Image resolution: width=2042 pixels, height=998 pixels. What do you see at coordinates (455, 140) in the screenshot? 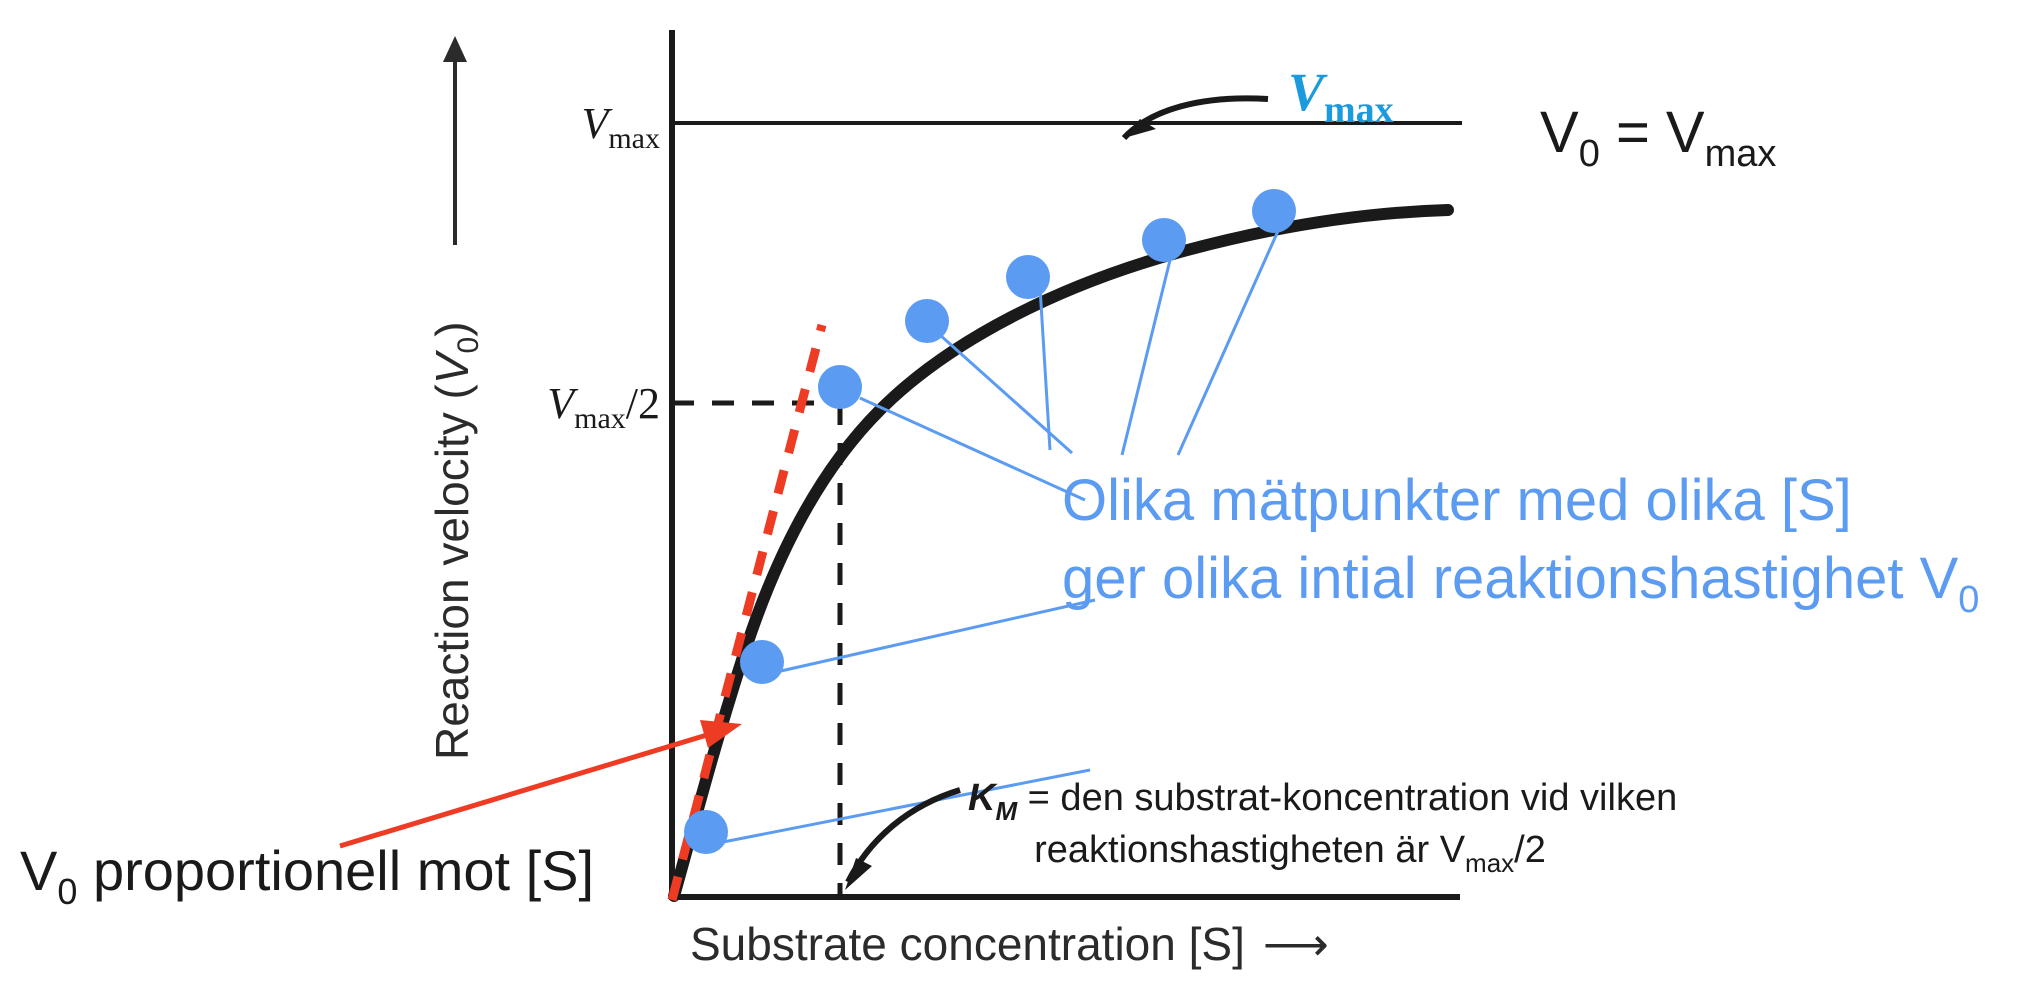
I see `y-axis-arrow` at bounding box center [455, 140].